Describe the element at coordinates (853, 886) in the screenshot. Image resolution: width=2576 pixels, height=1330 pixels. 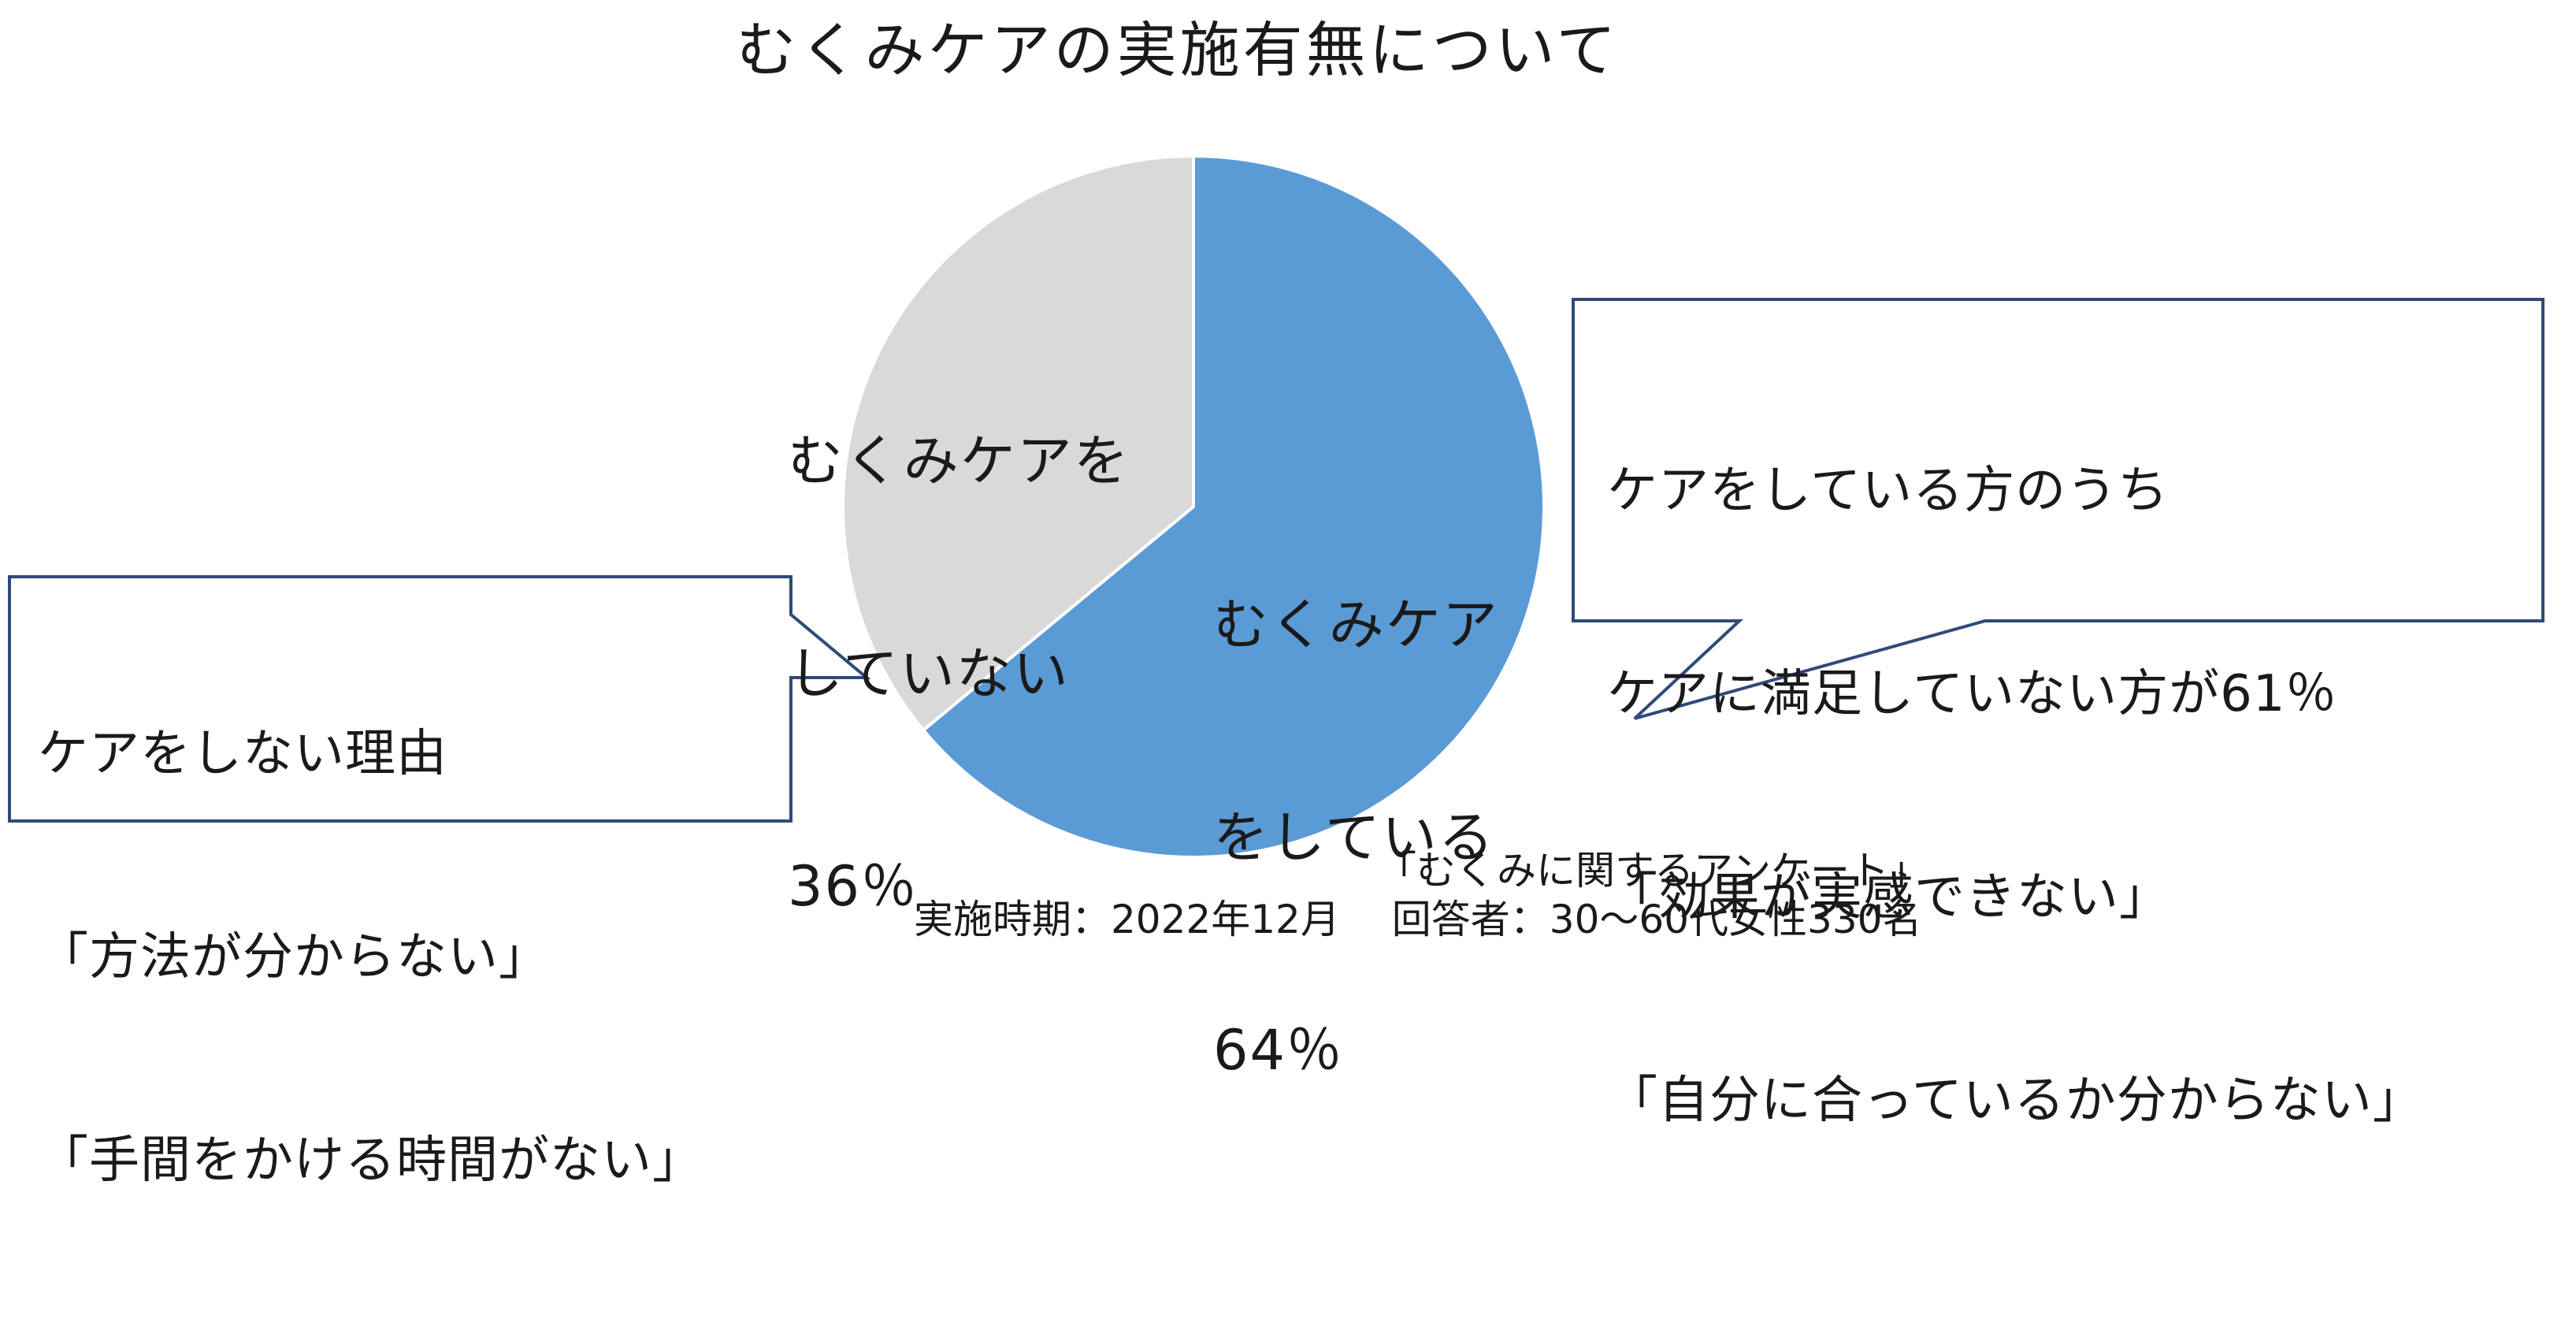
I see `slice-value-label: 36％` at that location.